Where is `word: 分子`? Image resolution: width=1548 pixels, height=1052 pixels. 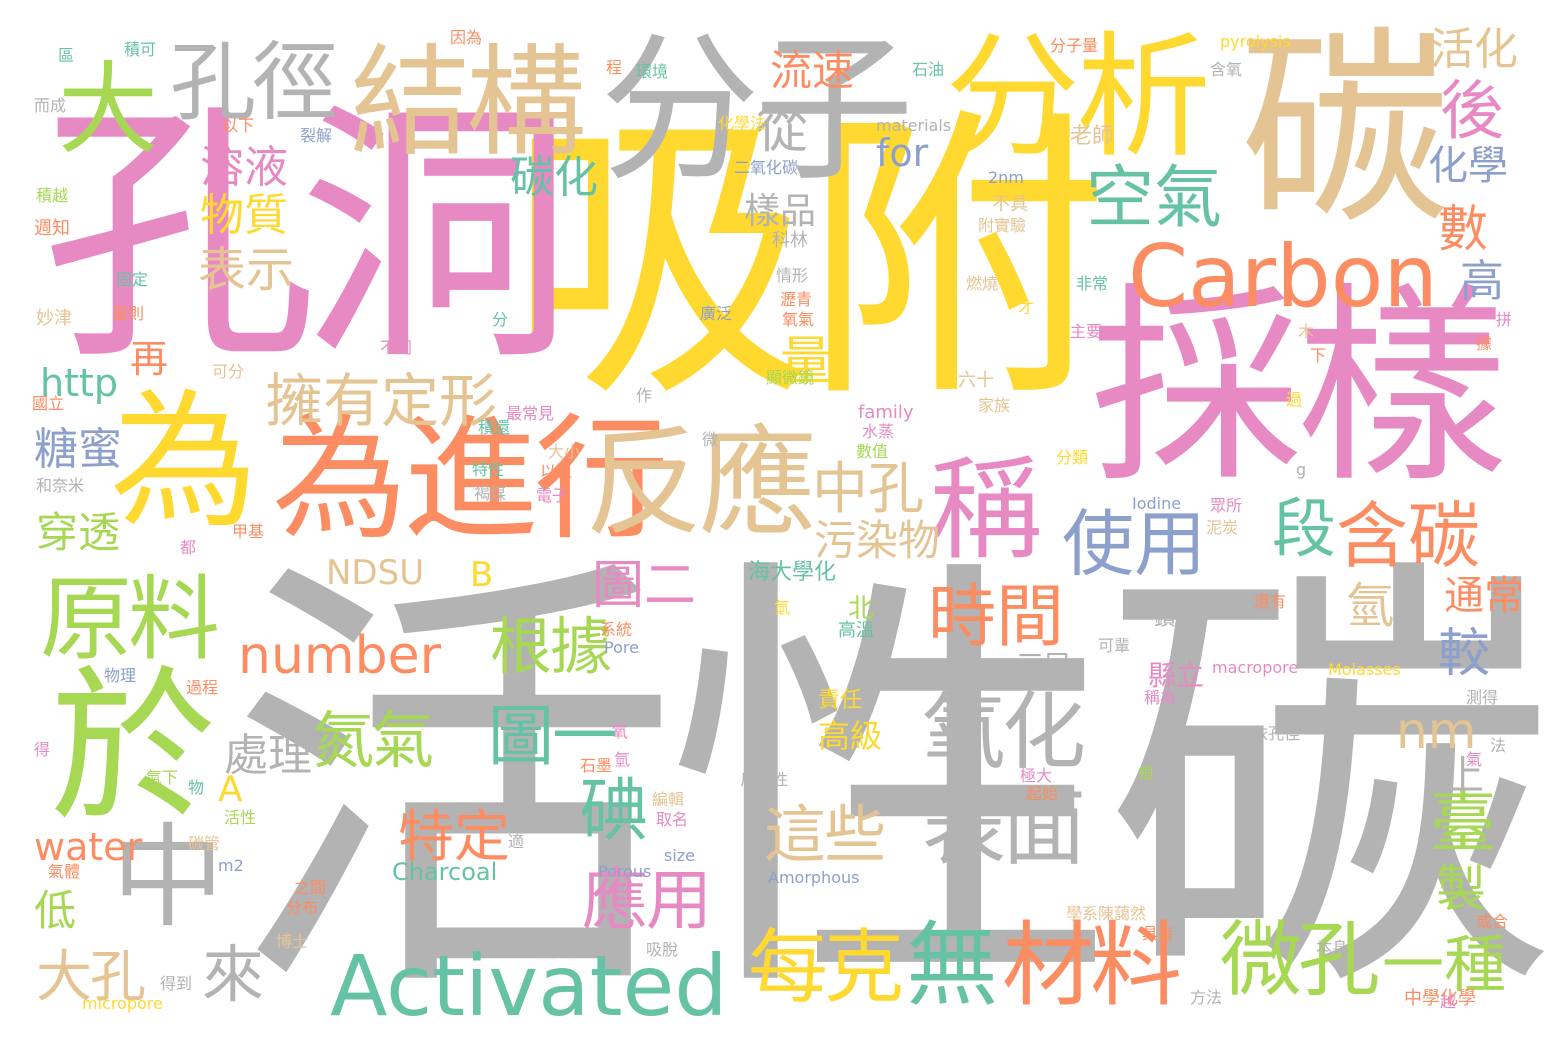
word: 分子 is located at coordinates (757, 109).